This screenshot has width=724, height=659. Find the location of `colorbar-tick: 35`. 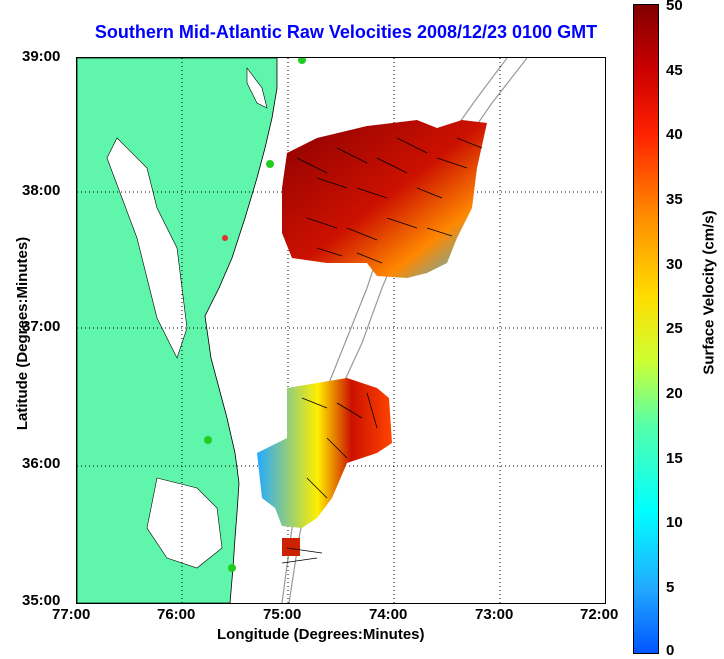

colorbar-tick: 35 is located at coordinates (674, 199).